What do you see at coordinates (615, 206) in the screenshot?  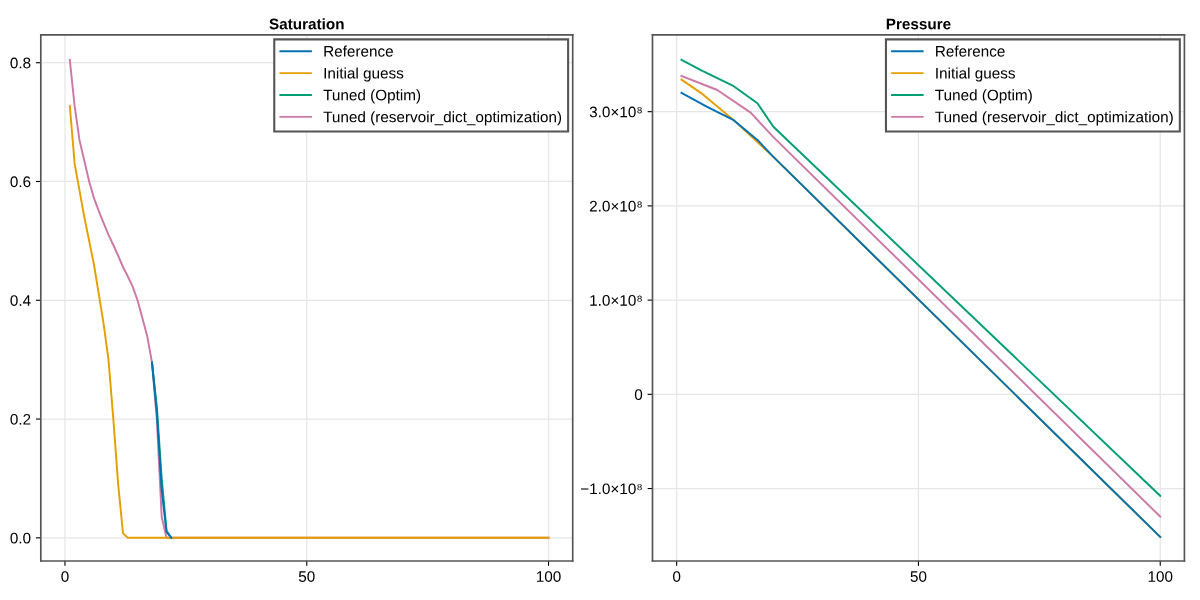 I see `y-tick-label: 2.0×10⁸` at bounding box center [615, 206].